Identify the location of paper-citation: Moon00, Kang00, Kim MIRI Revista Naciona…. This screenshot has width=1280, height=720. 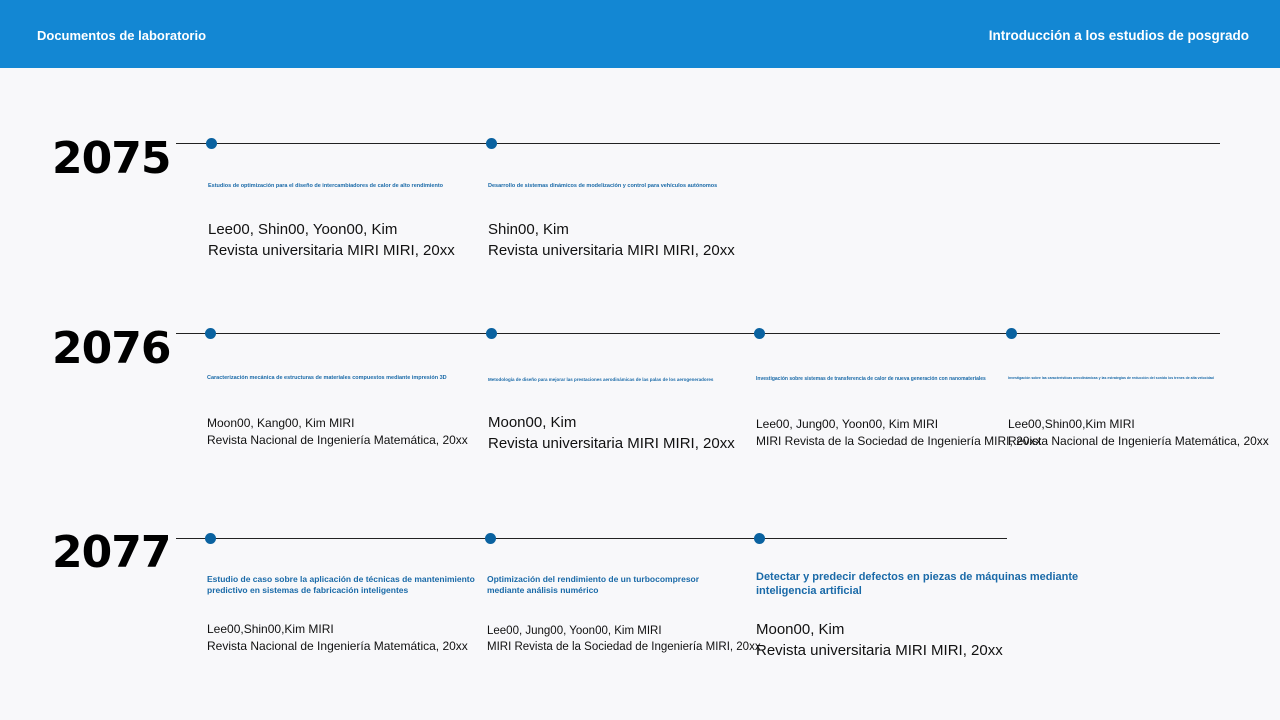
(337, 432).